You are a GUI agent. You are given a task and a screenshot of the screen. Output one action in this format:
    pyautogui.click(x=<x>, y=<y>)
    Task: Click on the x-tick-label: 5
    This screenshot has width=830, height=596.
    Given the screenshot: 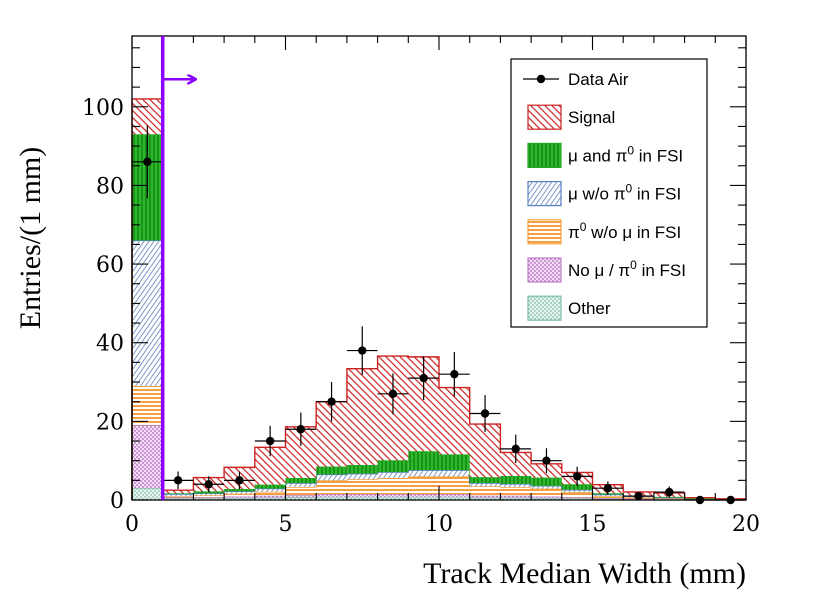 What is the action you would take?
    pyautogui.click(x=286, y=524)
    